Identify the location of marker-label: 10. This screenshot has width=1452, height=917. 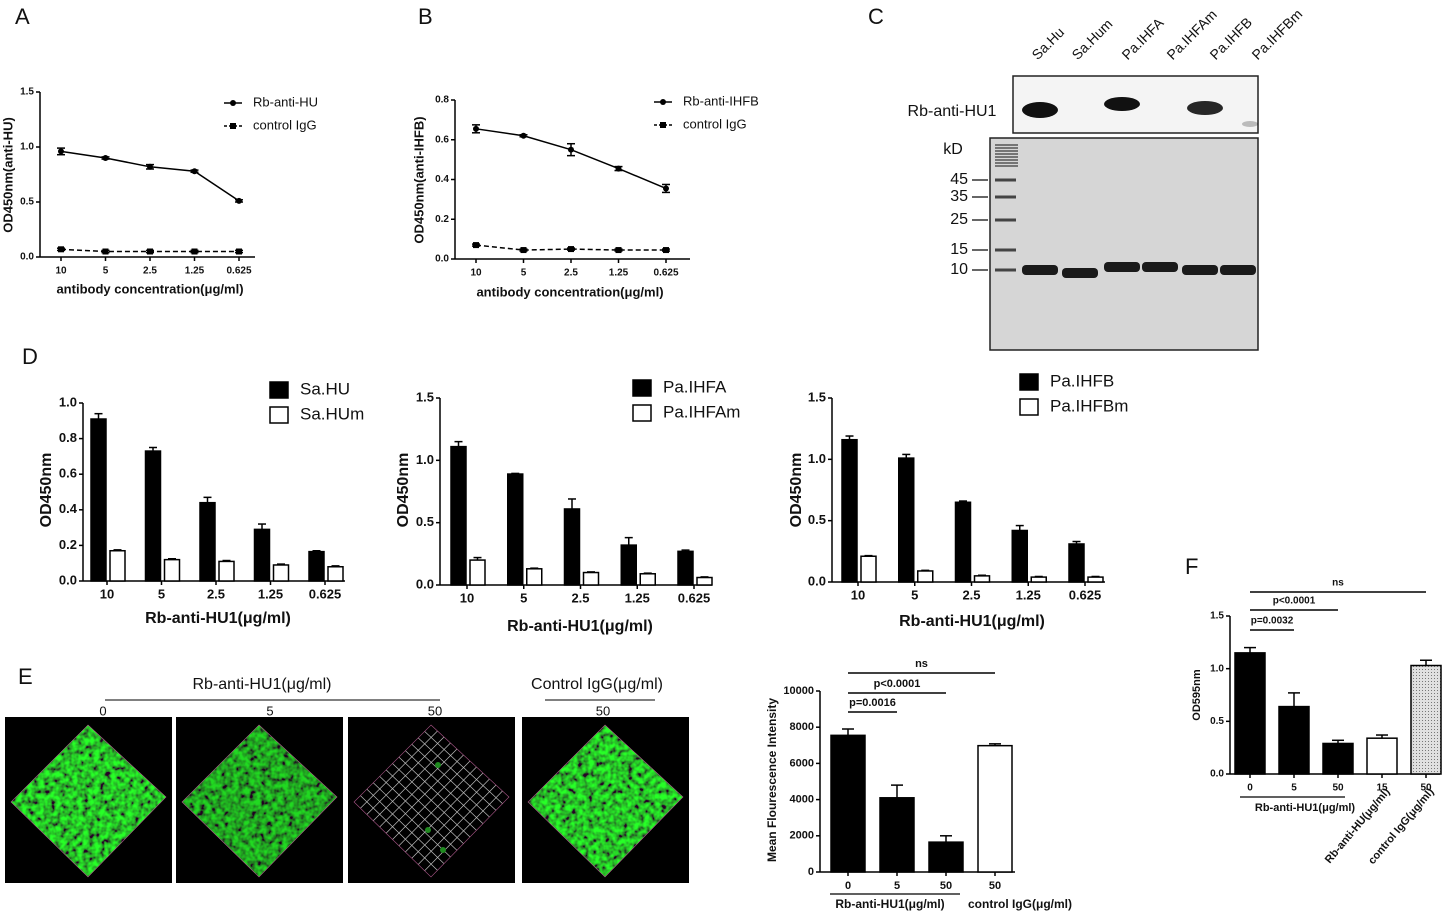
(959, 269).